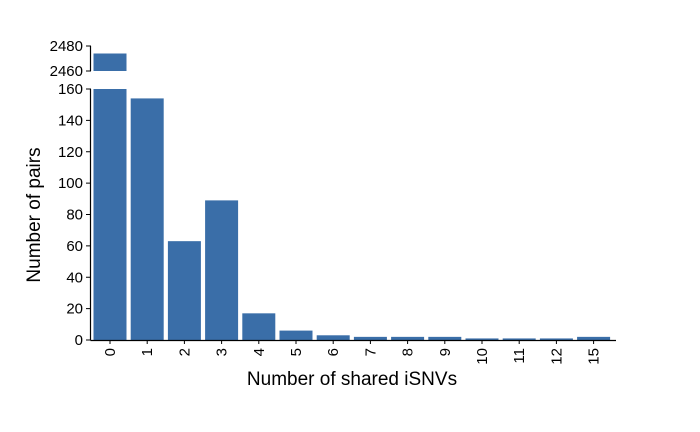 The width and height of the screenshot is (700, 432). Describe the element at coordinates (594, 356) in the screenshot. I see `x-tick-label-15: 15` at that location.